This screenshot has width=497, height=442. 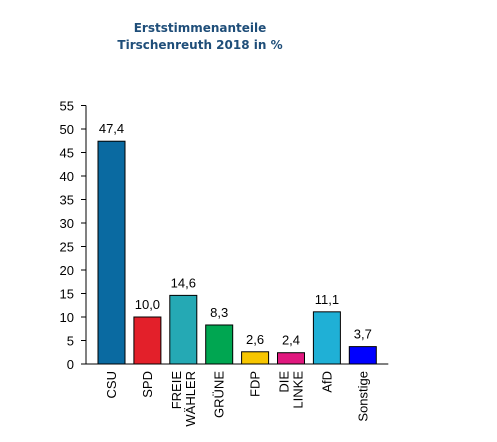 I want to click on category-label-line: SPD, so click(x=147, y=384).